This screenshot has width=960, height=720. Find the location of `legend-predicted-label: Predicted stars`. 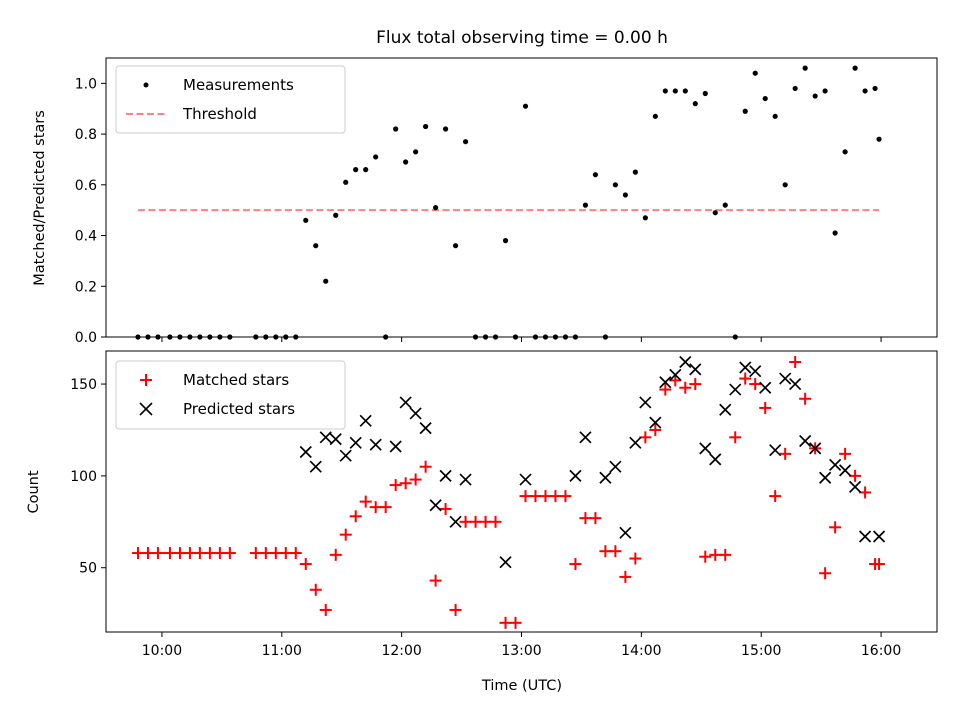

legend-predicted-label: Predicted stars is located at coordinates (239, 409).